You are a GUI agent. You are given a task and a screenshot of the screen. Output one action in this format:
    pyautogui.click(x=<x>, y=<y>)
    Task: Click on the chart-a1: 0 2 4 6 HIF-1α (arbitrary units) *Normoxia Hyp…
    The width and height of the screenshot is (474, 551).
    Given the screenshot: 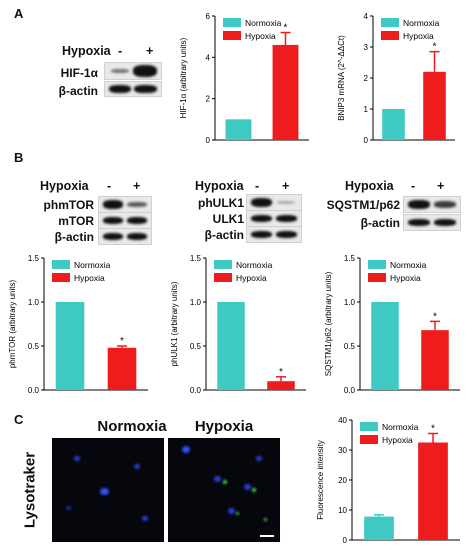 What is the action you would take?
    pyautogui.click(x=244, y=78)
    